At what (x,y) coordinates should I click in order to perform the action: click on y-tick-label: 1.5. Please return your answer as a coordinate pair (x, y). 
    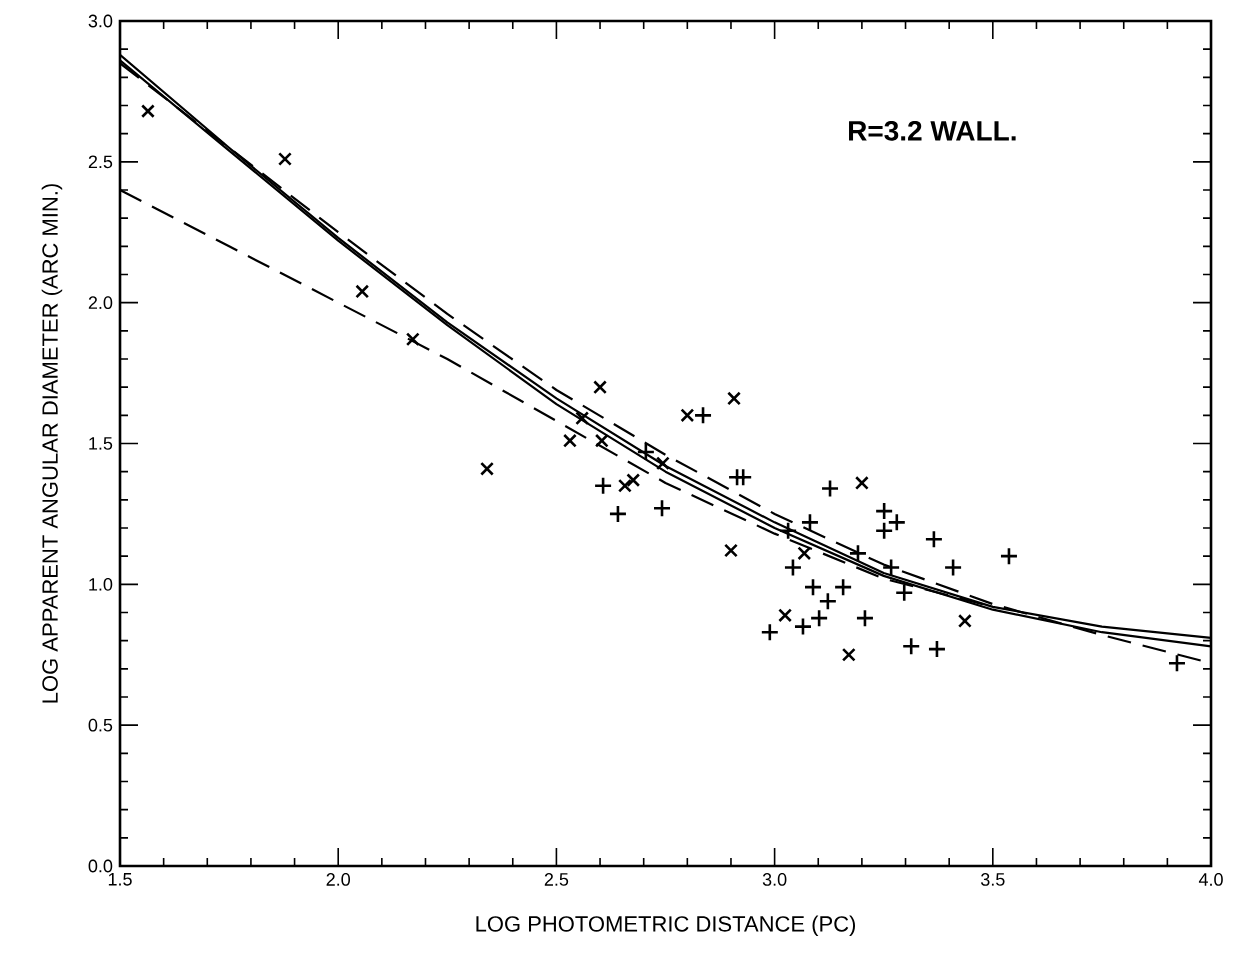
    Looking at the image, I should click on (101, 443).